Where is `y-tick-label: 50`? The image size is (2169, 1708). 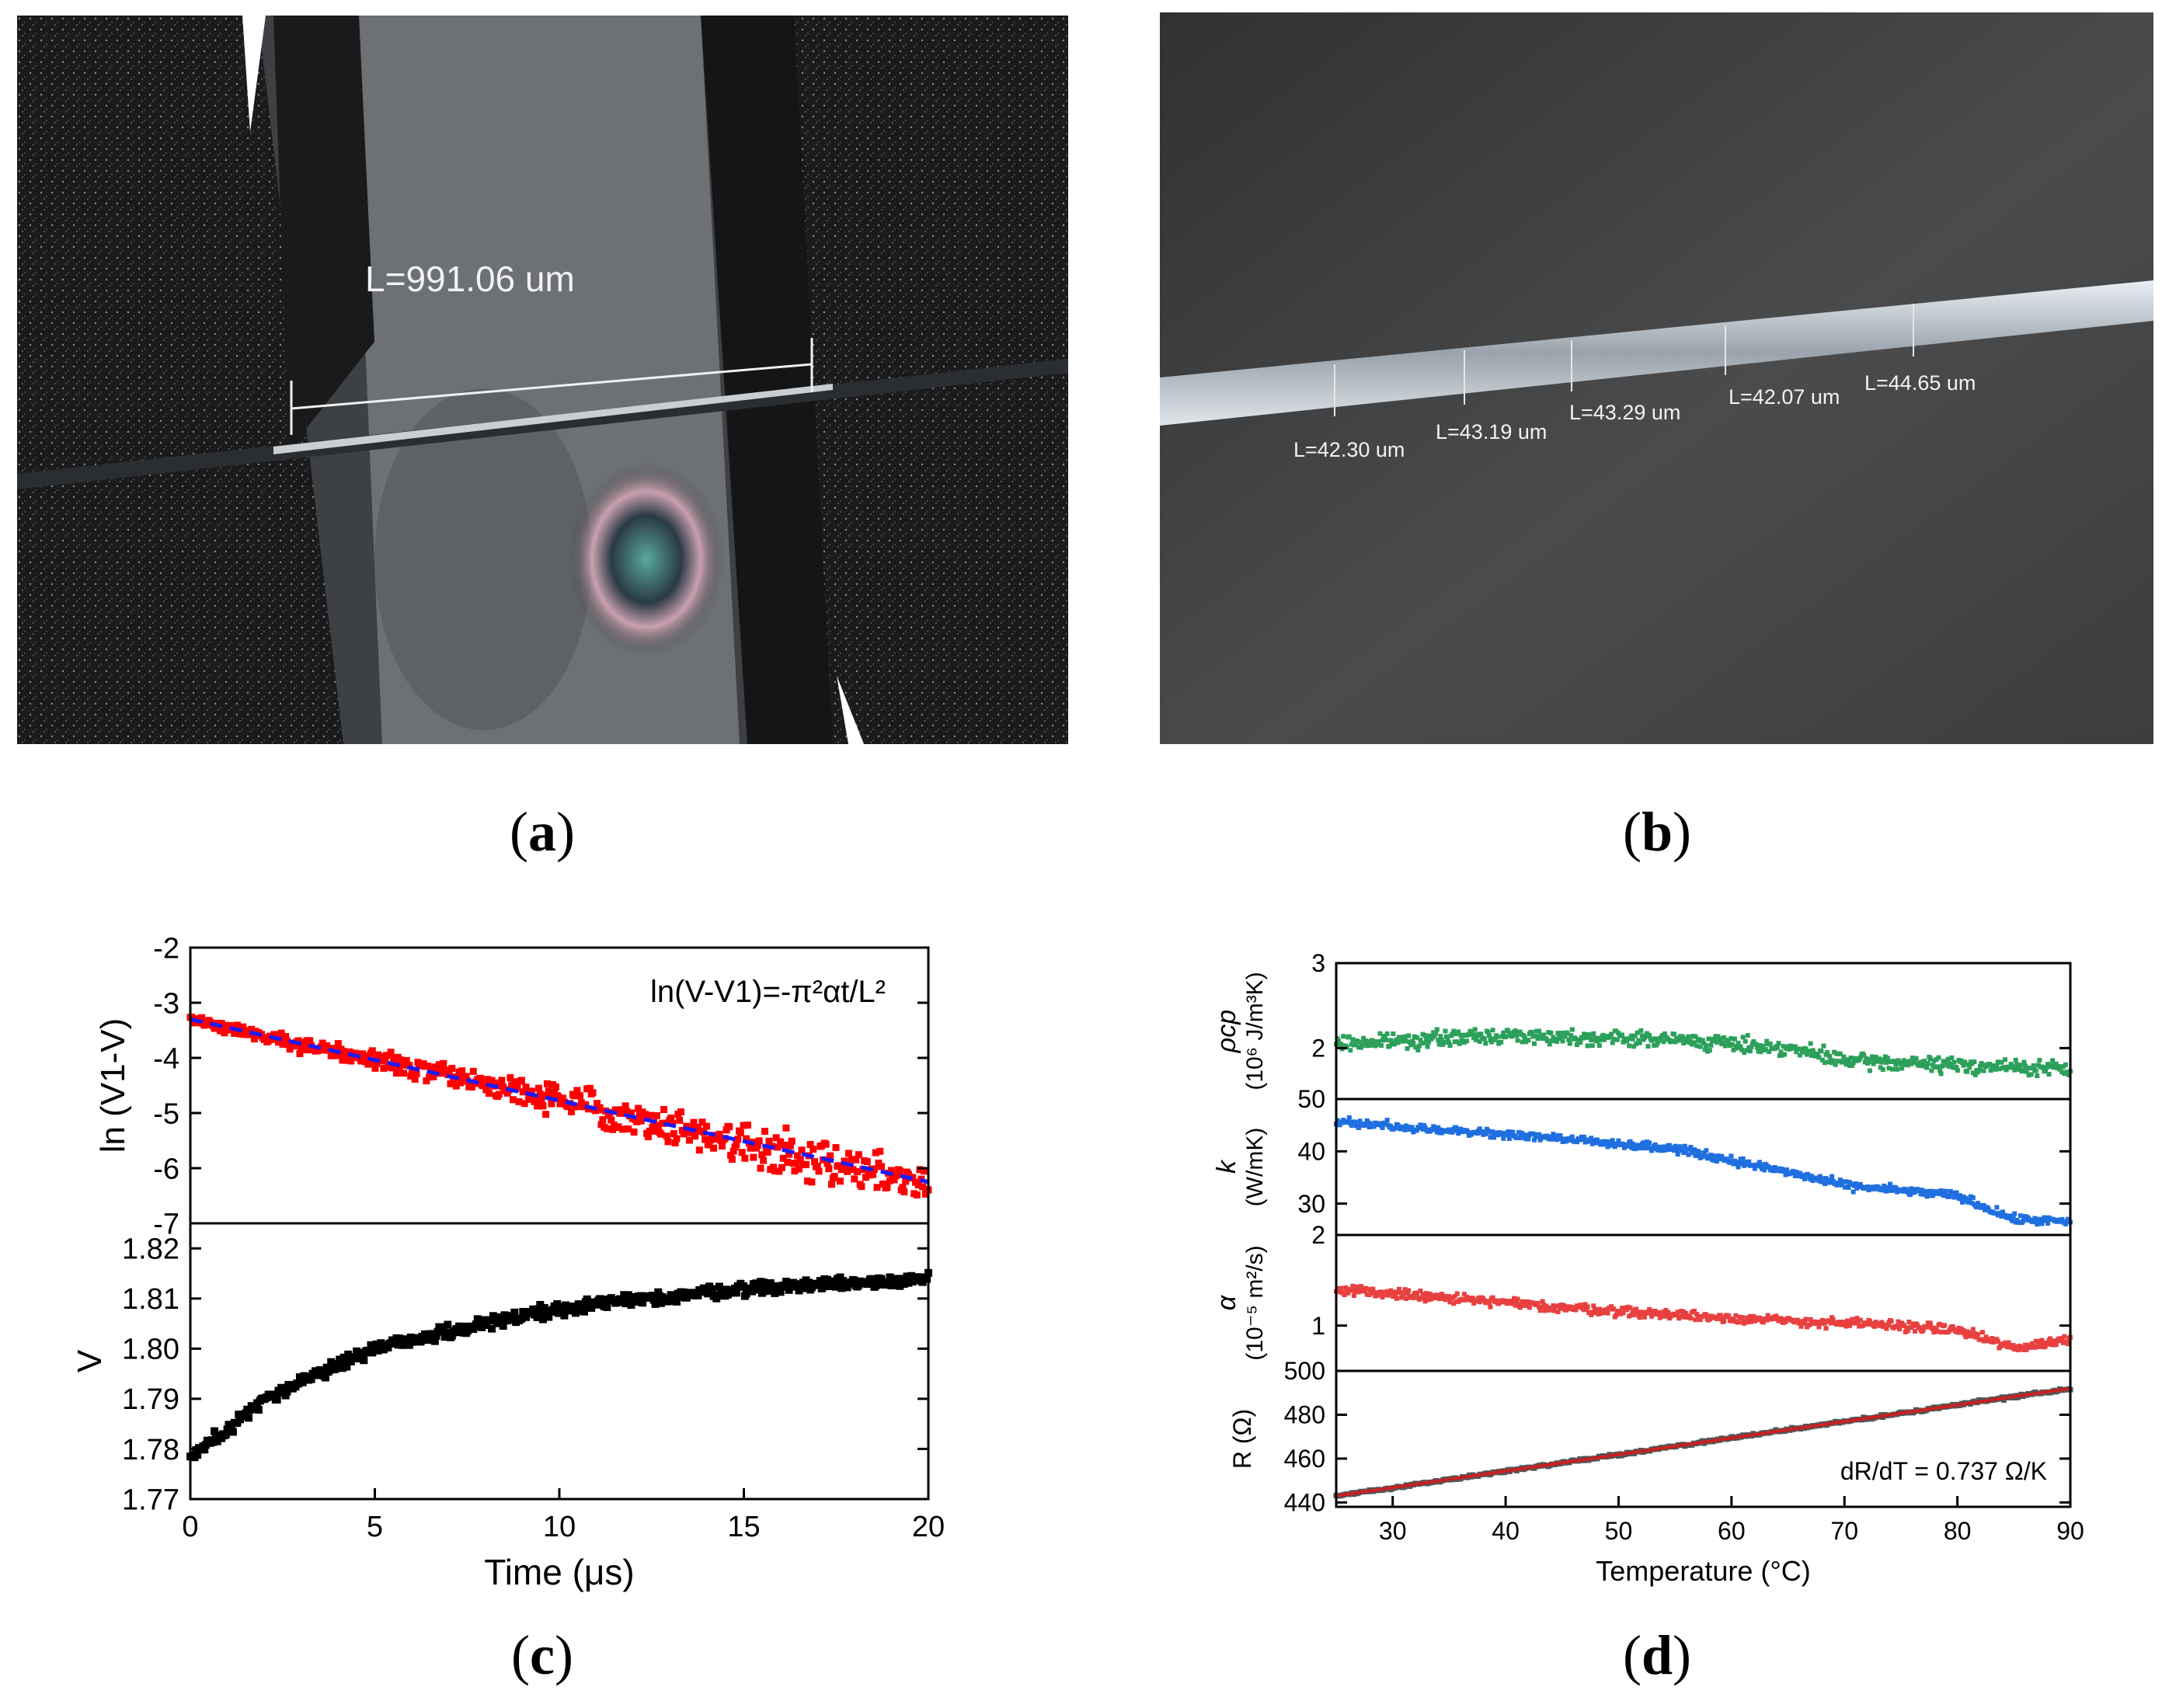 y-tick-label: 50 is located at coordinates (1311, 1099).